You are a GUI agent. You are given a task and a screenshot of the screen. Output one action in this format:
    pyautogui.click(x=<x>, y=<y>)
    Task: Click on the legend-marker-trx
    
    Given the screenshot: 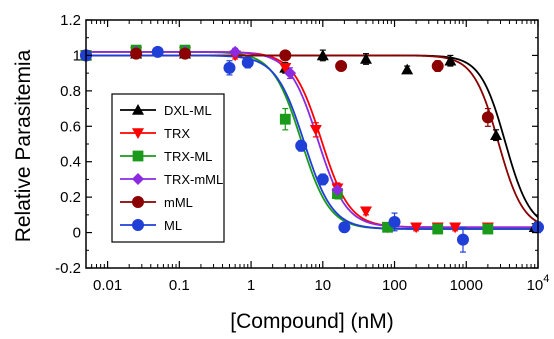 What is the action you would take?
    pyautogui.click(x=138, y=133)
    